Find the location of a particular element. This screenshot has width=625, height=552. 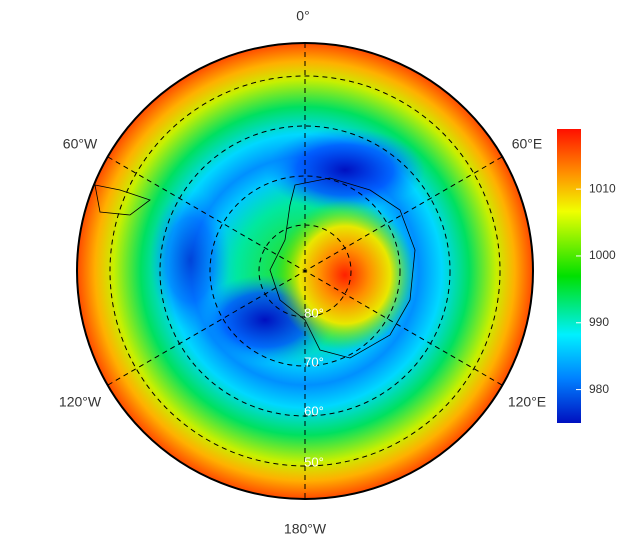

colorbar is located at coordinates (569, 276).